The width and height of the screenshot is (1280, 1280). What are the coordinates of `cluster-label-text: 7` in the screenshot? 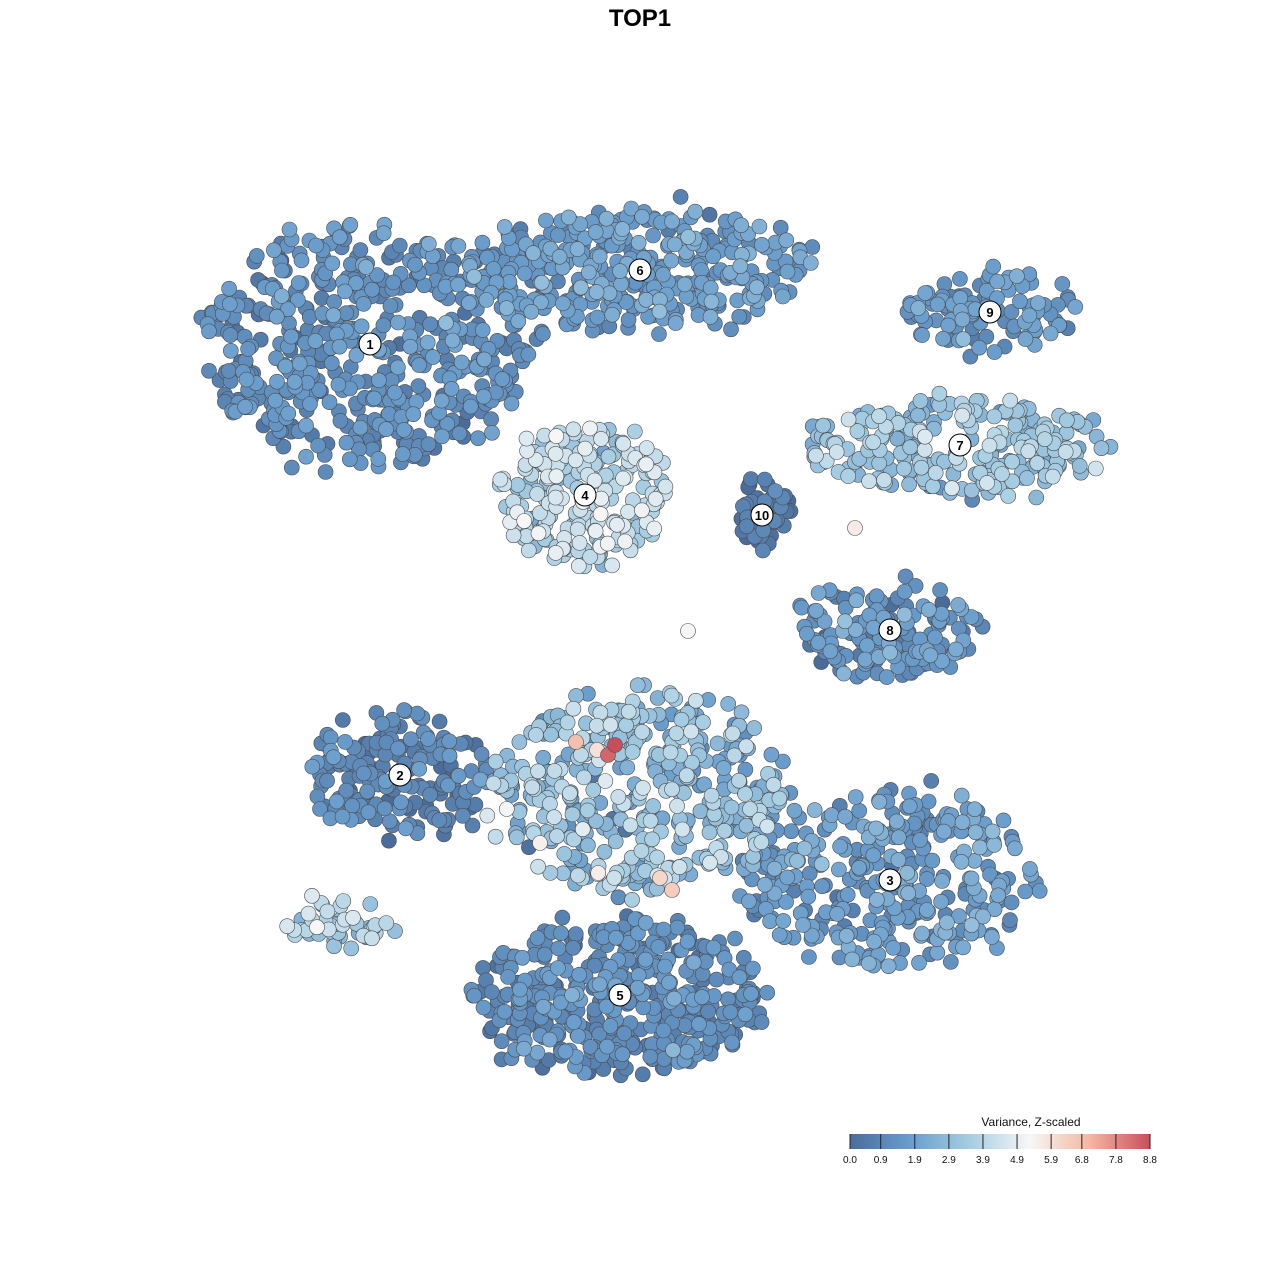 It's located at (959, 445).